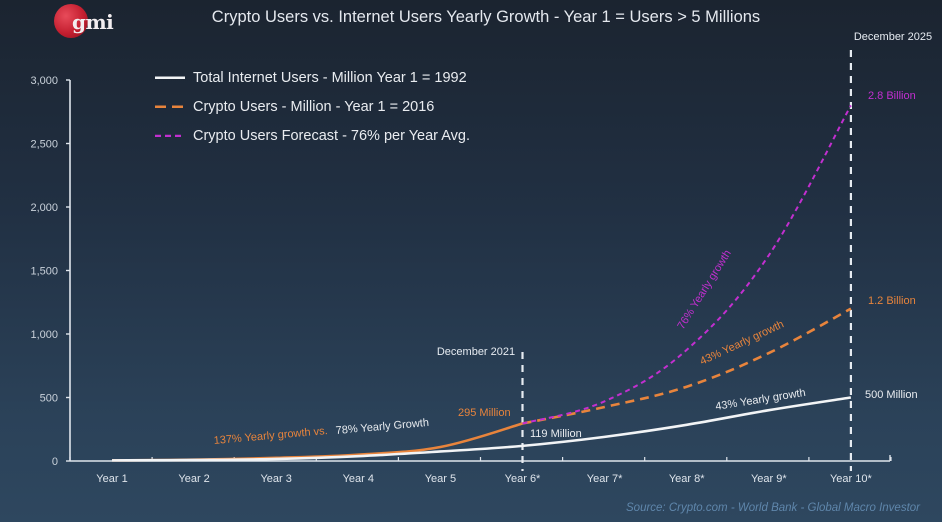  I want to click on x-tick-label: Year 5, so click(440, 479).